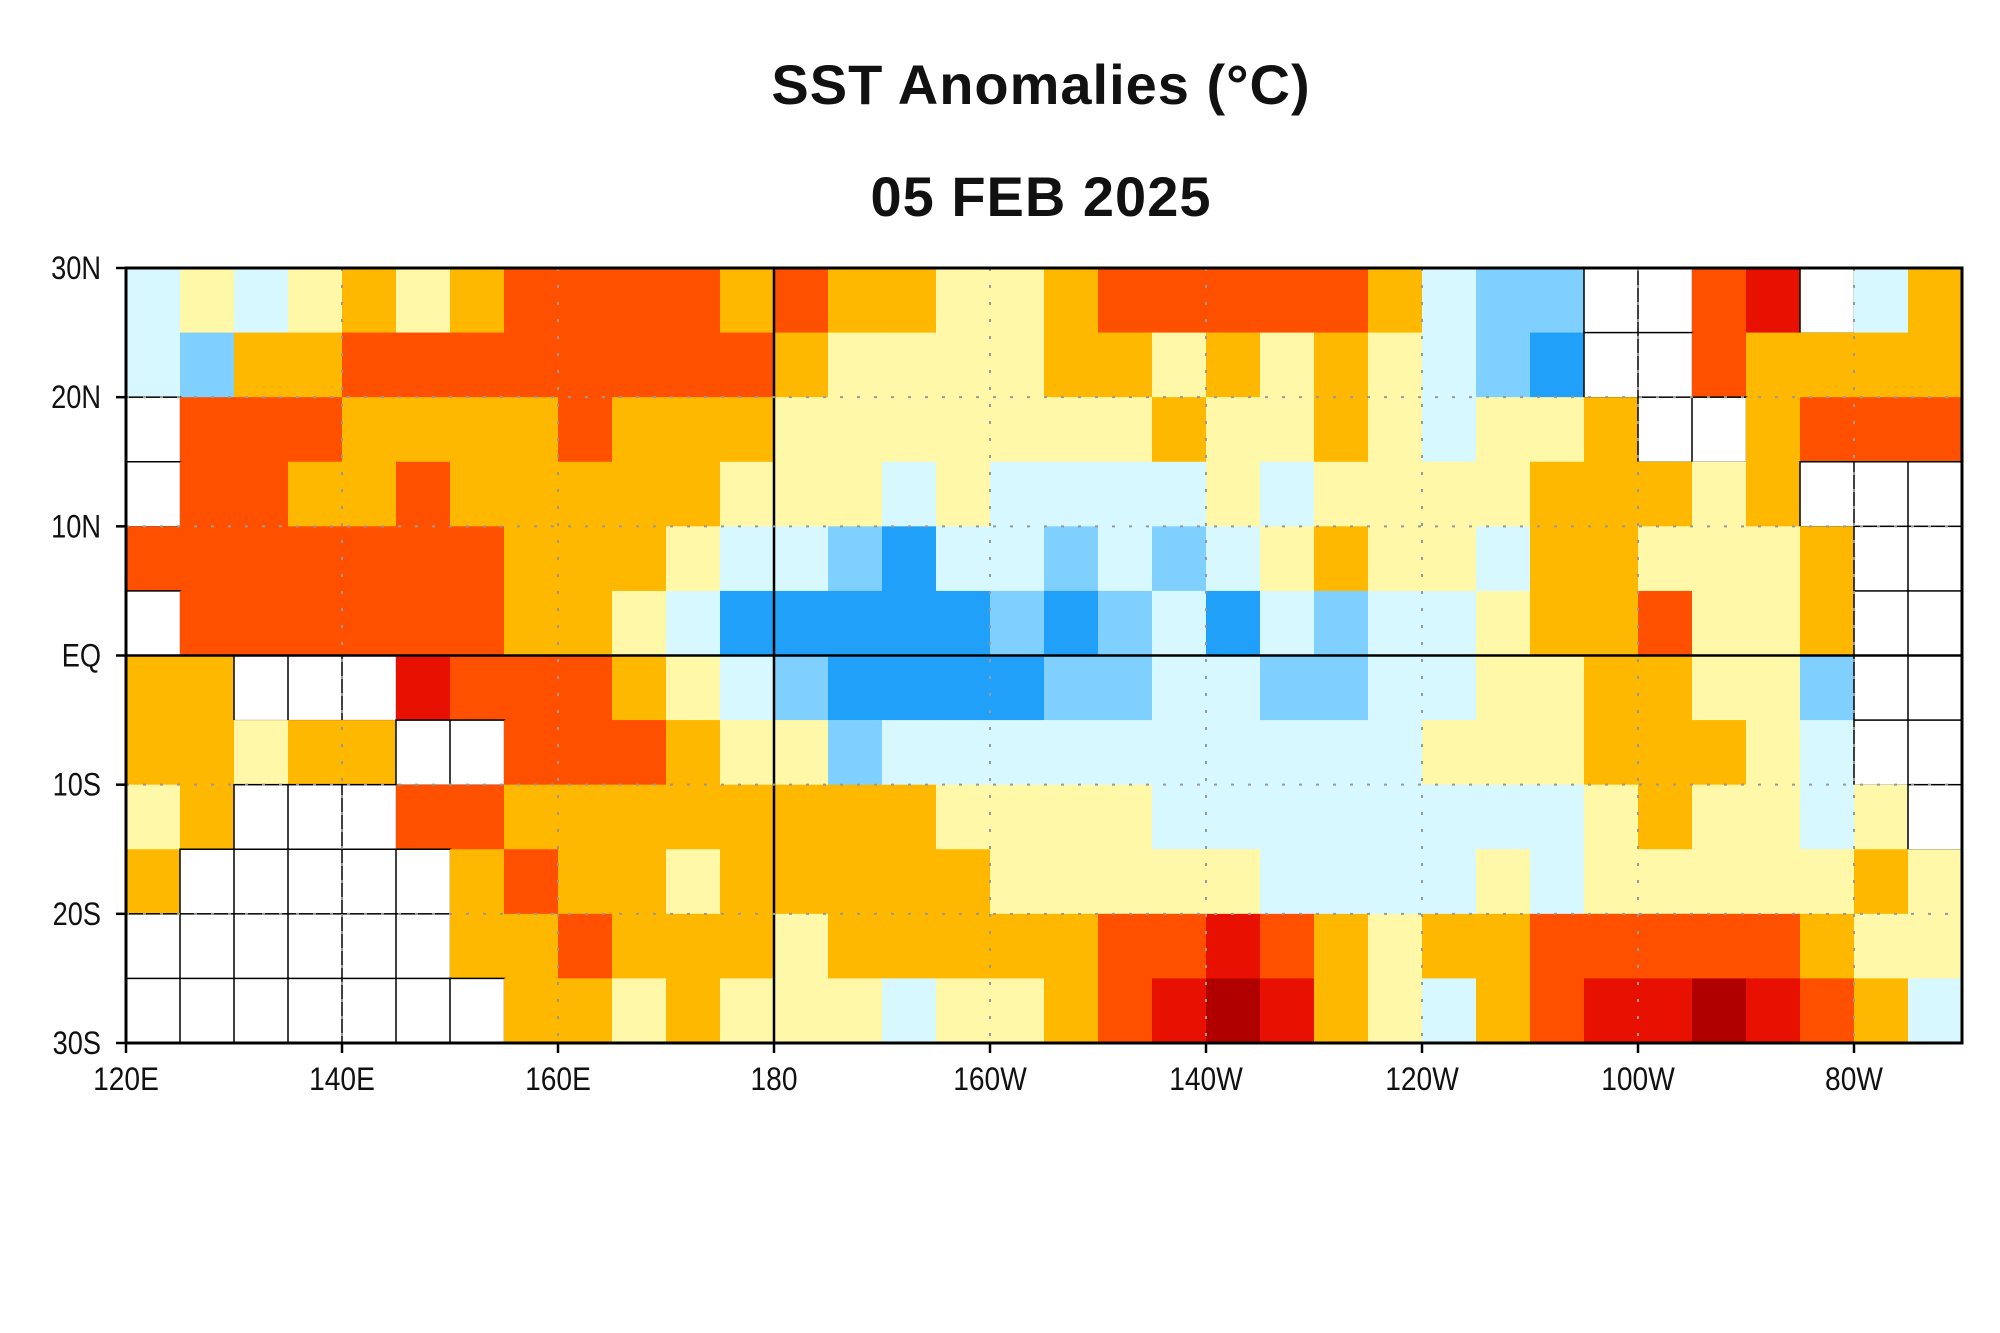 This screenshot has height=1333, width=2000. What do you see at coordinates (1854, 1079) in the screenshot?
I see `x-tick-label: 80W` at bounding box center [1854, 1079].